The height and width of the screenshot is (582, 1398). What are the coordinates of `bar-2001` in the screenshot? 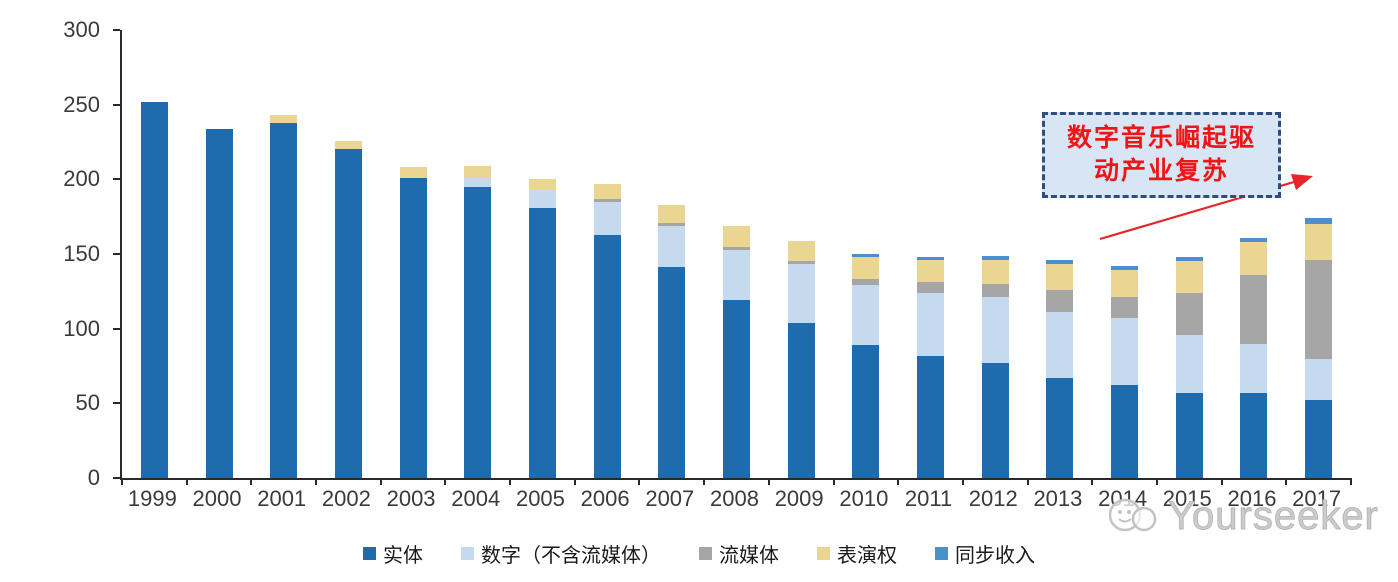 It's located at (284, 296).